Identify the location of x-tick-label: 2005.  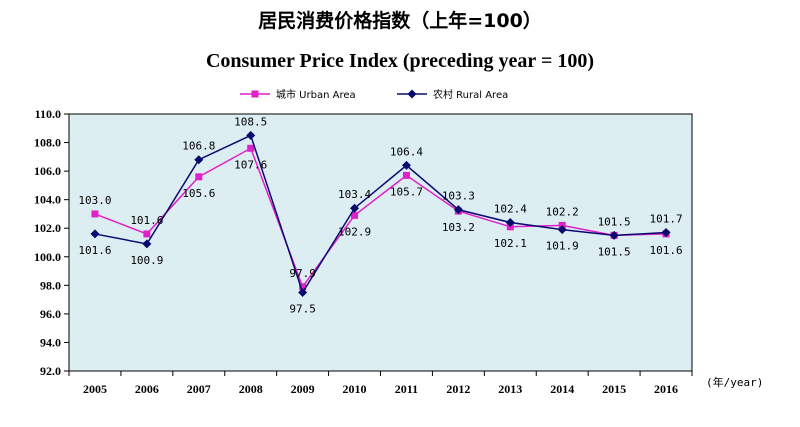
(95, 389).